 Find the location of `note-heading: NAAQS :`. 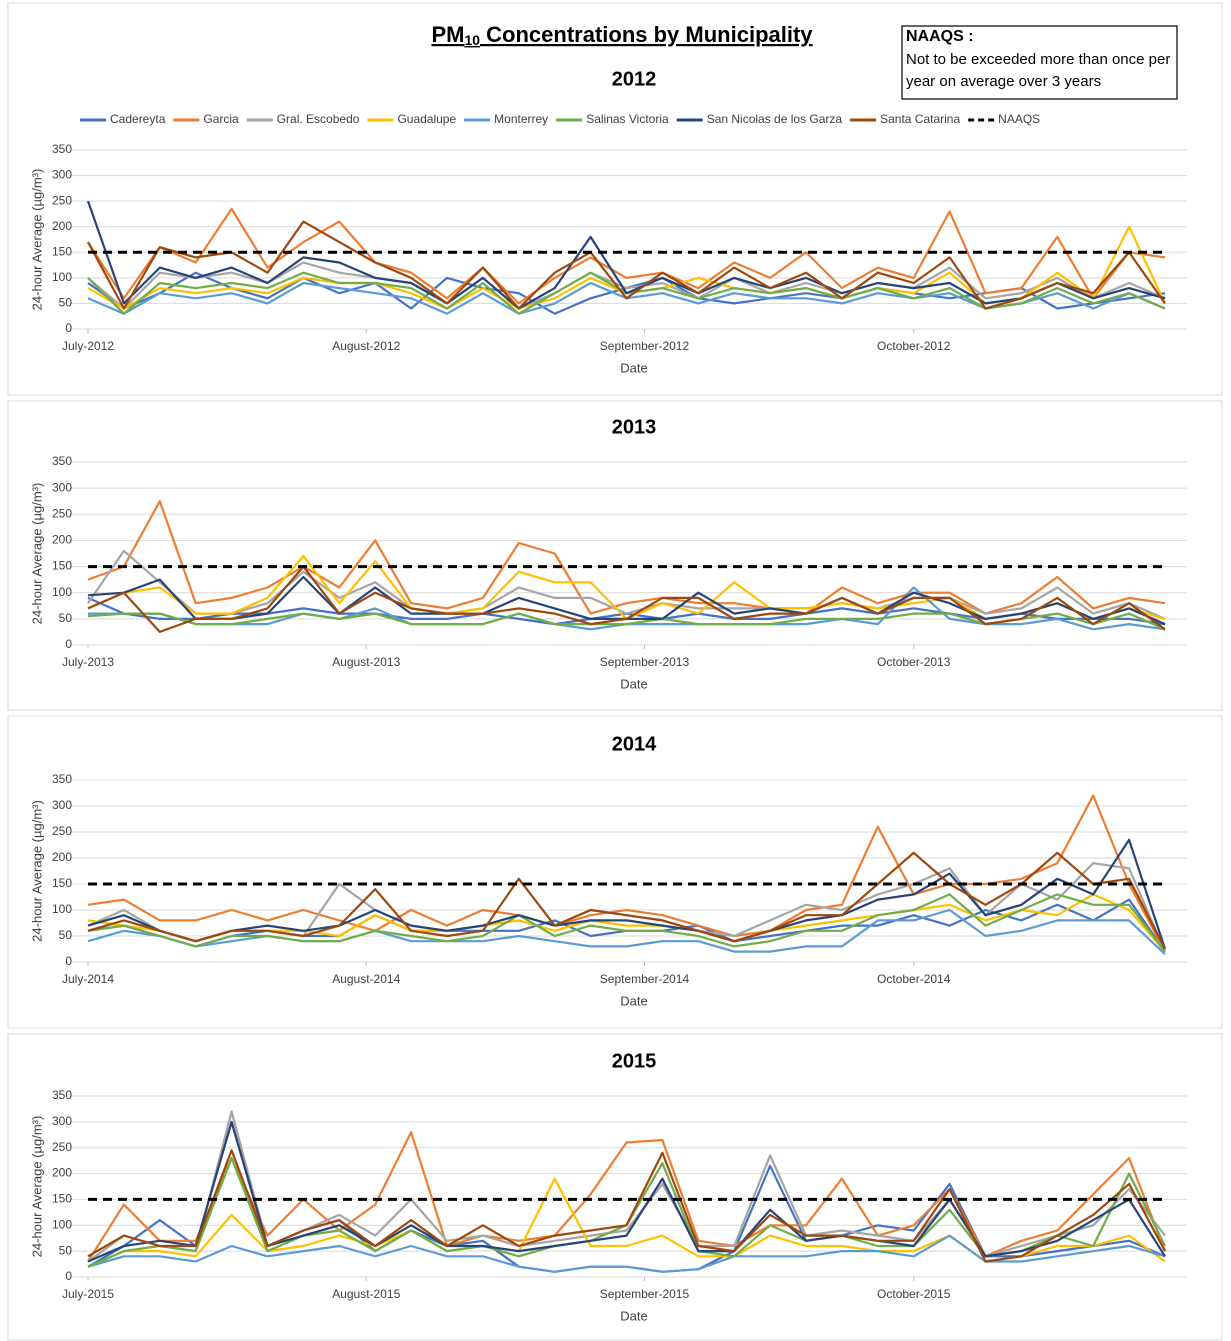

note-heading: NAAQS : is located at coordinates (940, 36).